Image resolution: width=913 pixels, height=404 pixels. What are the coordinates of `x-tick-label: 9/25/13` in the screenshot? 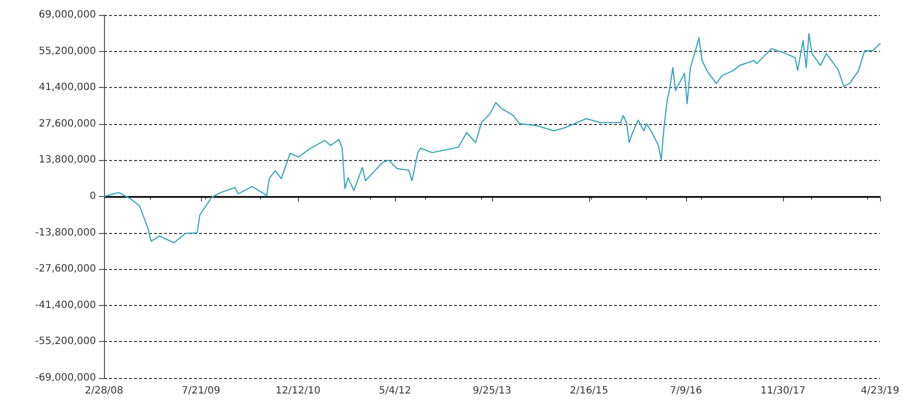 It's located at (492, 391).